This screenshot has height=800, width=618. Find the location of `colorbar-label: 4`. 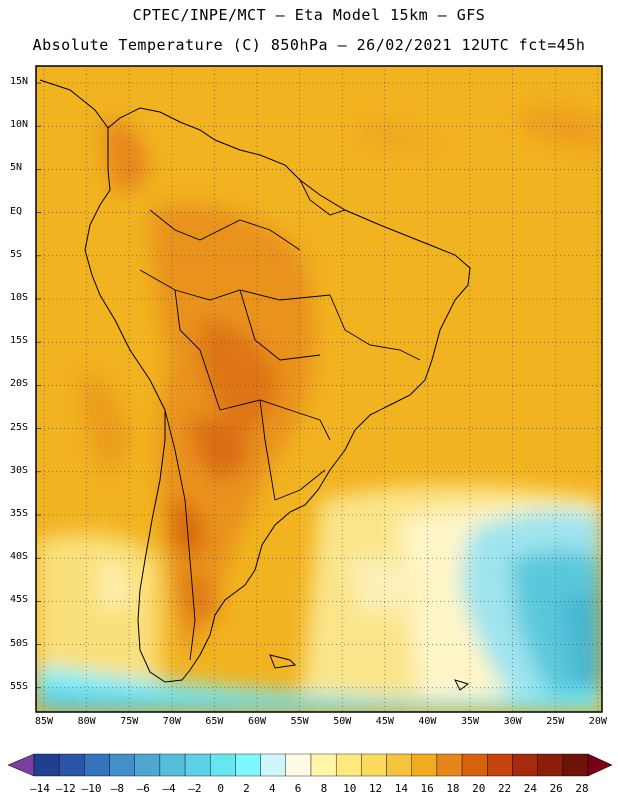

colorbar-label: 4 is located at coordinates (272, 788).